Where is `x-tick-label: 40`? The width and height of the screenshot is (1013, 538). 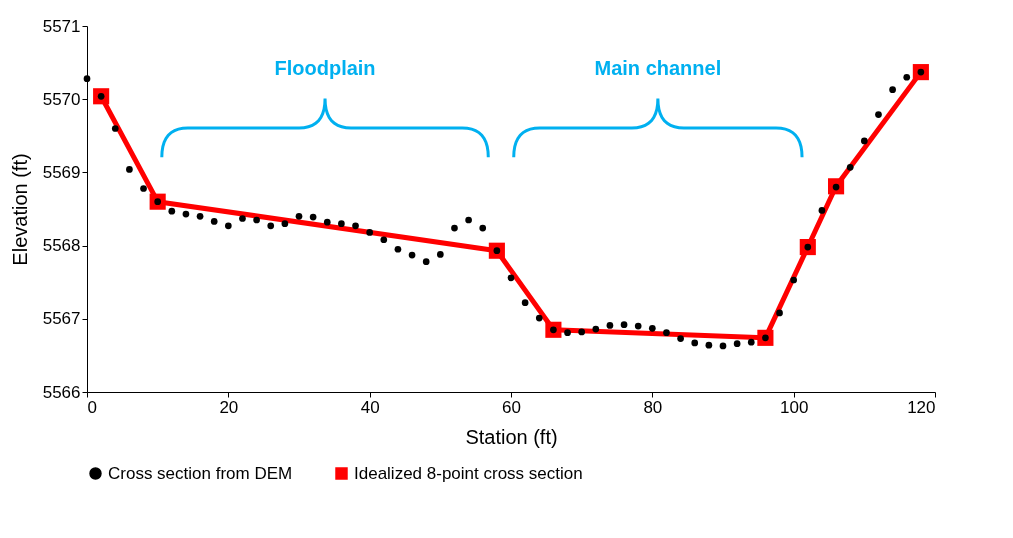
x-tick-label: 40 is located at coordinates (370, 407).